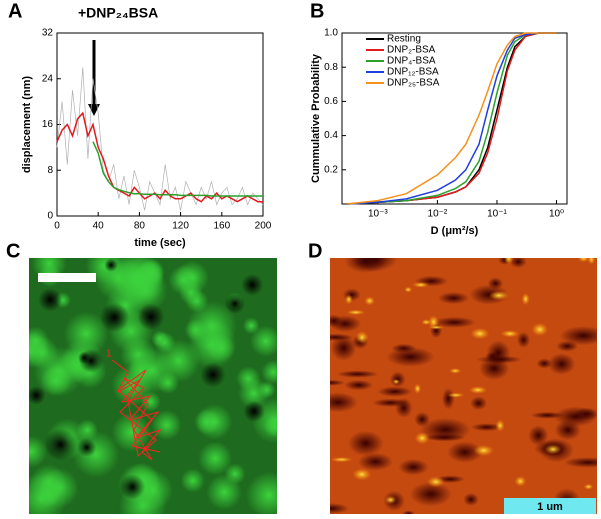 Image resolution: width=601 pixels, height=519 pixels. Describe the element at coordinates (455, 231) in the screenshot. I see `x-axis-label: D (μm²/s)` at that location.